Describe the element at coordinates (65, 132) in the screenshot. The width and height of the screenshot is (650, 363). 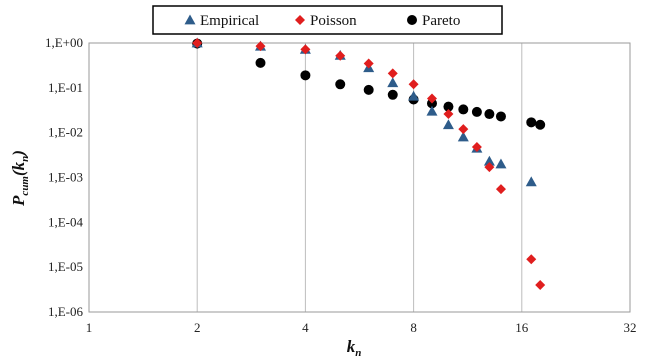
I see `y-tick-label: 1,E-02` at that location.